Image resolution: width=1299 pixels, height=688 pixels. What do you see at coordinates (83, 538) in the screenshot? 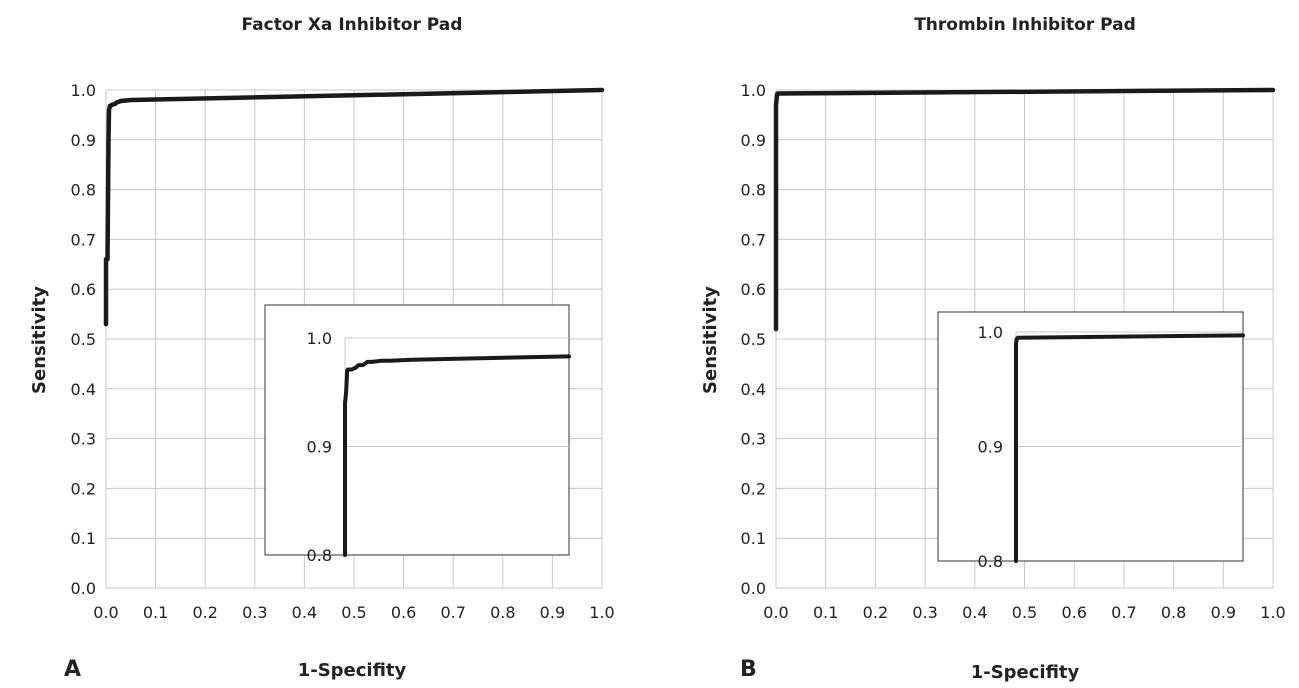
I see `panel-a-y-tick-label: 0.1` at bounding box center [83, 538].